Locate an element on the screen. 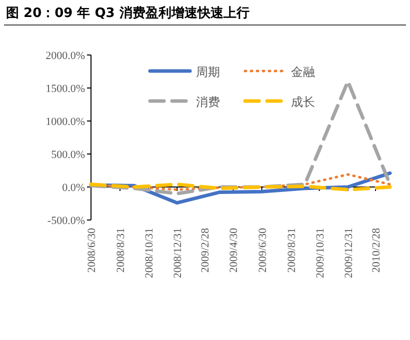 The height and width of the screenshot is (340, 410). y-tick-label: 1000.0% is located at coordinates (65, 122).